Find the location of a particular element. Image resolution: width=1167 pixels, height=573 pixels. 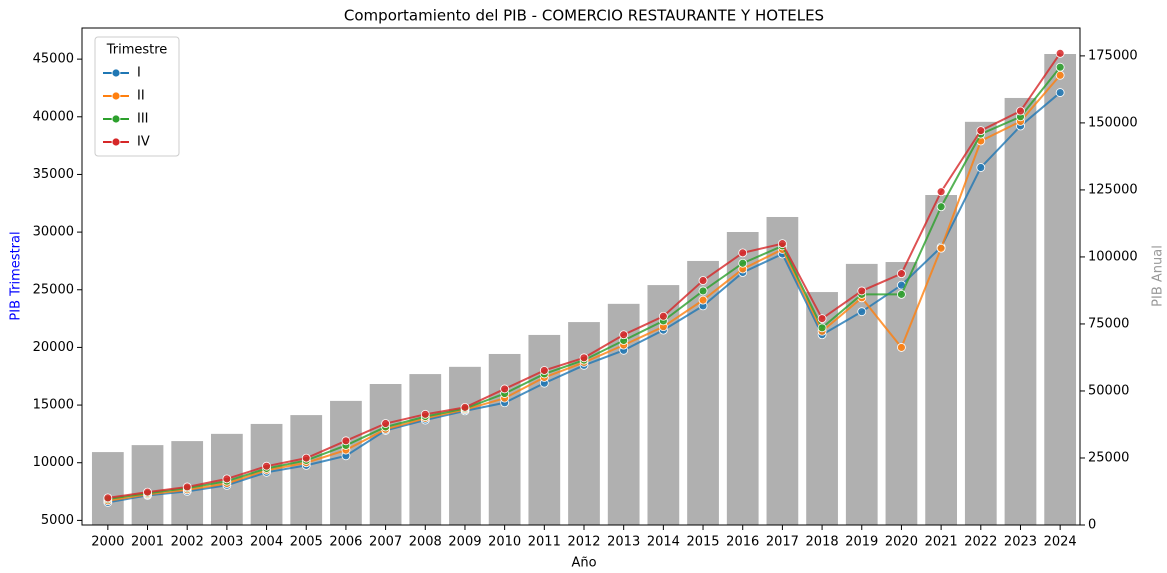

y-tick-label: 20000 is located at coordinates (53, 347).